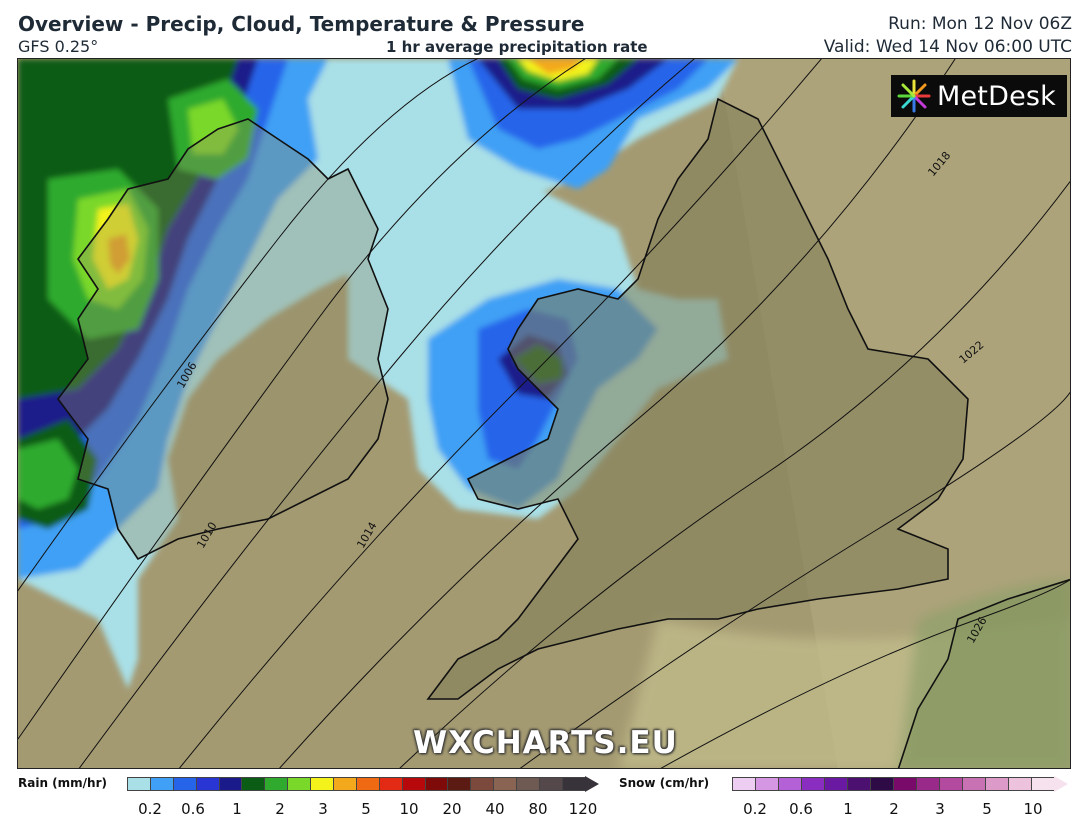 Image resolution: width=1089 pixels, height=835 pixels. What do you see at coordinates (996, 96) in the screenshot?
I see `metdesk-logo-text: MetDesk` at bounding box center [996, 96].